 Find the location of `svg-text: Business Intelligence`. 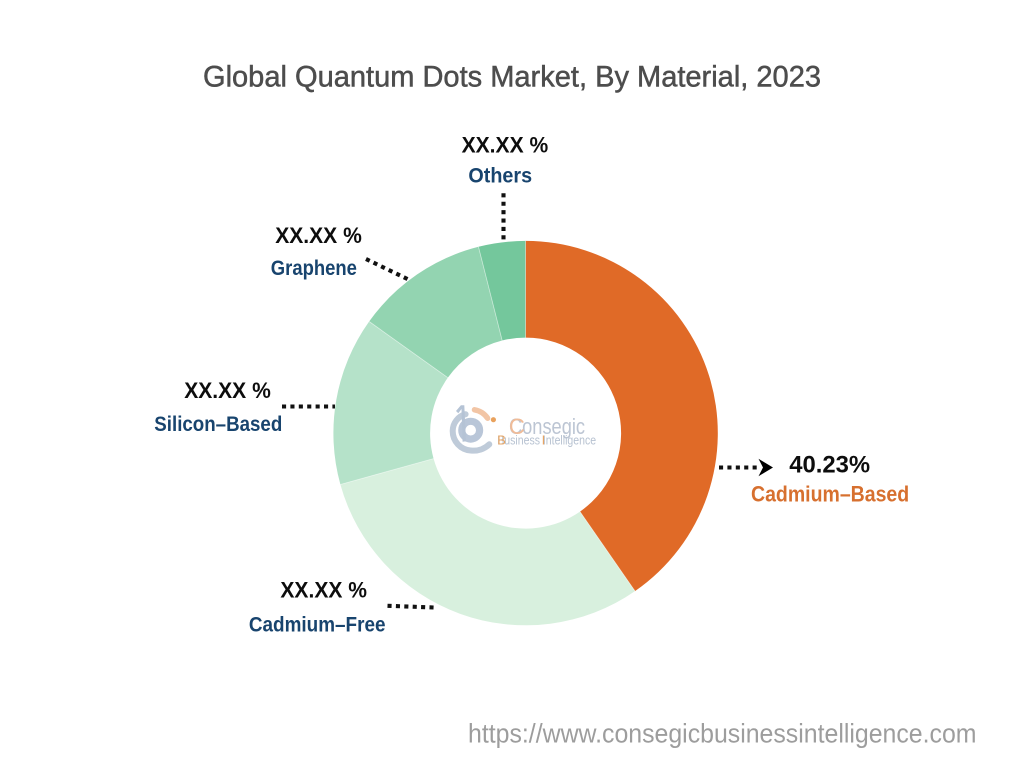

svg-text: Business Intelligence is located at coordinates (546, 440).